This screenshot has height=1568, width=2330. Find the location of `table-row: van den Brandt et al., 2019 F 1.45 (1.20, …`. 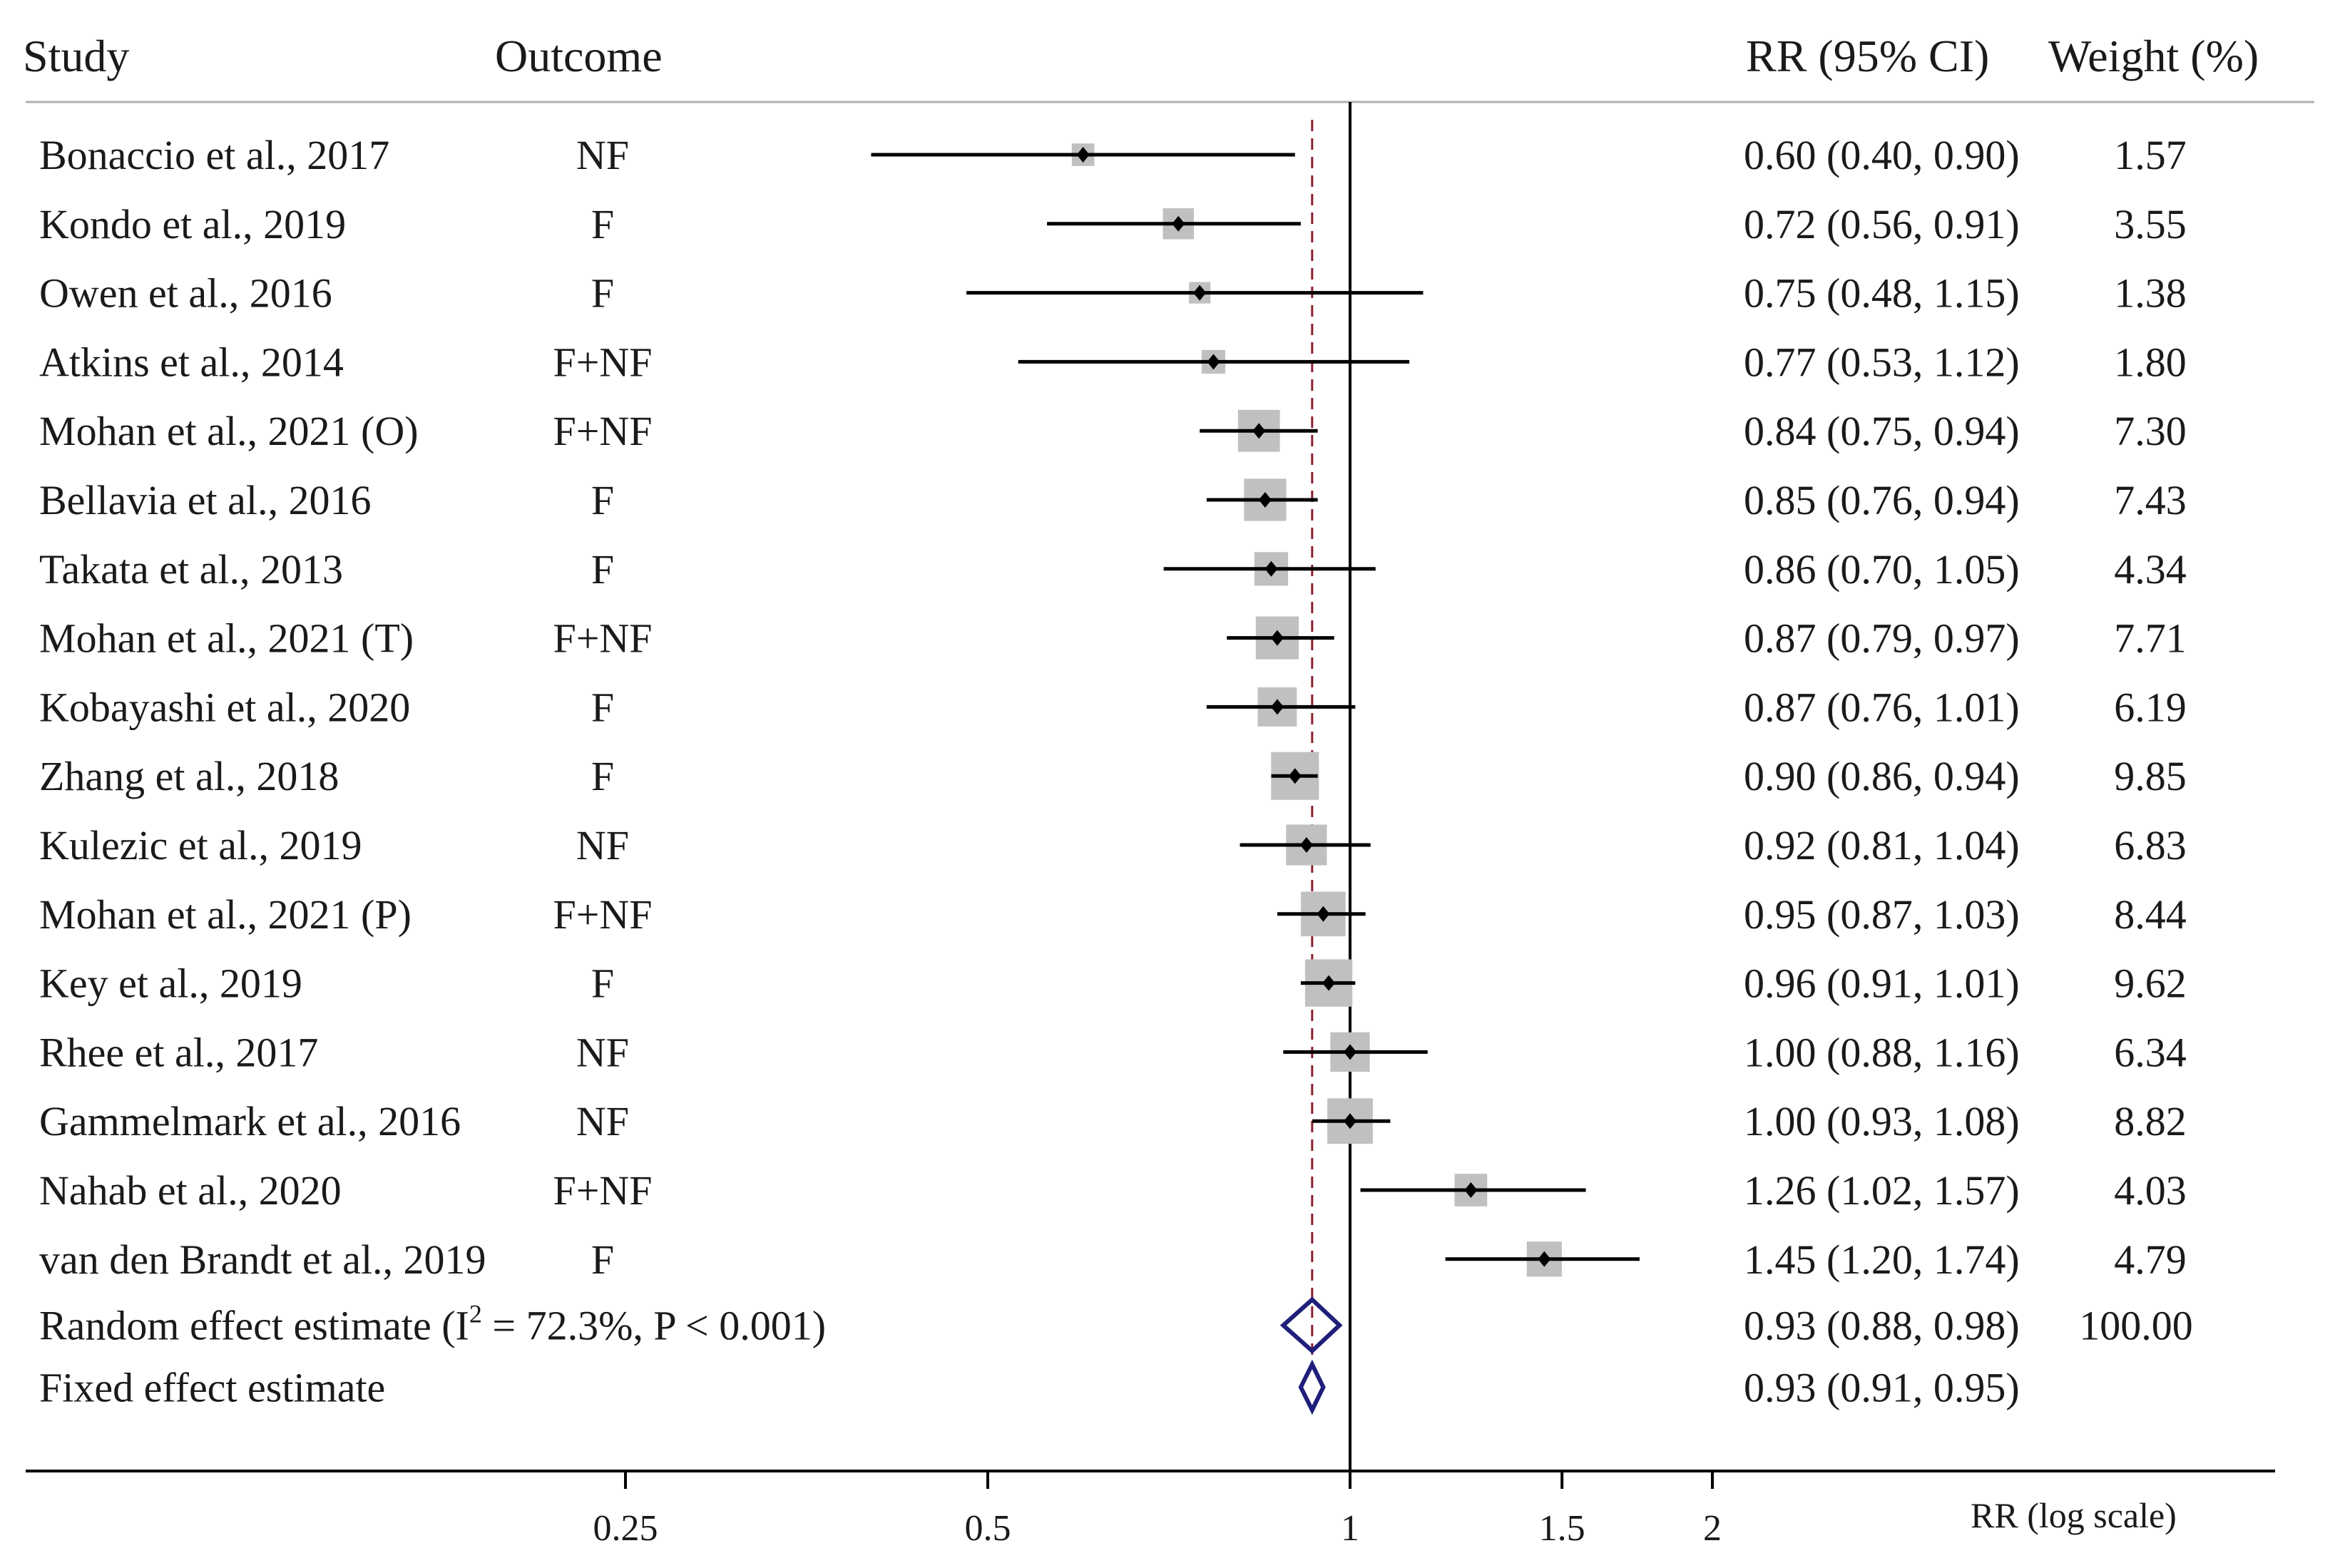

table-row: van den Brandt et al., 2019 F 1.45 (1.20, … is located at coordinates (1113, 1259).